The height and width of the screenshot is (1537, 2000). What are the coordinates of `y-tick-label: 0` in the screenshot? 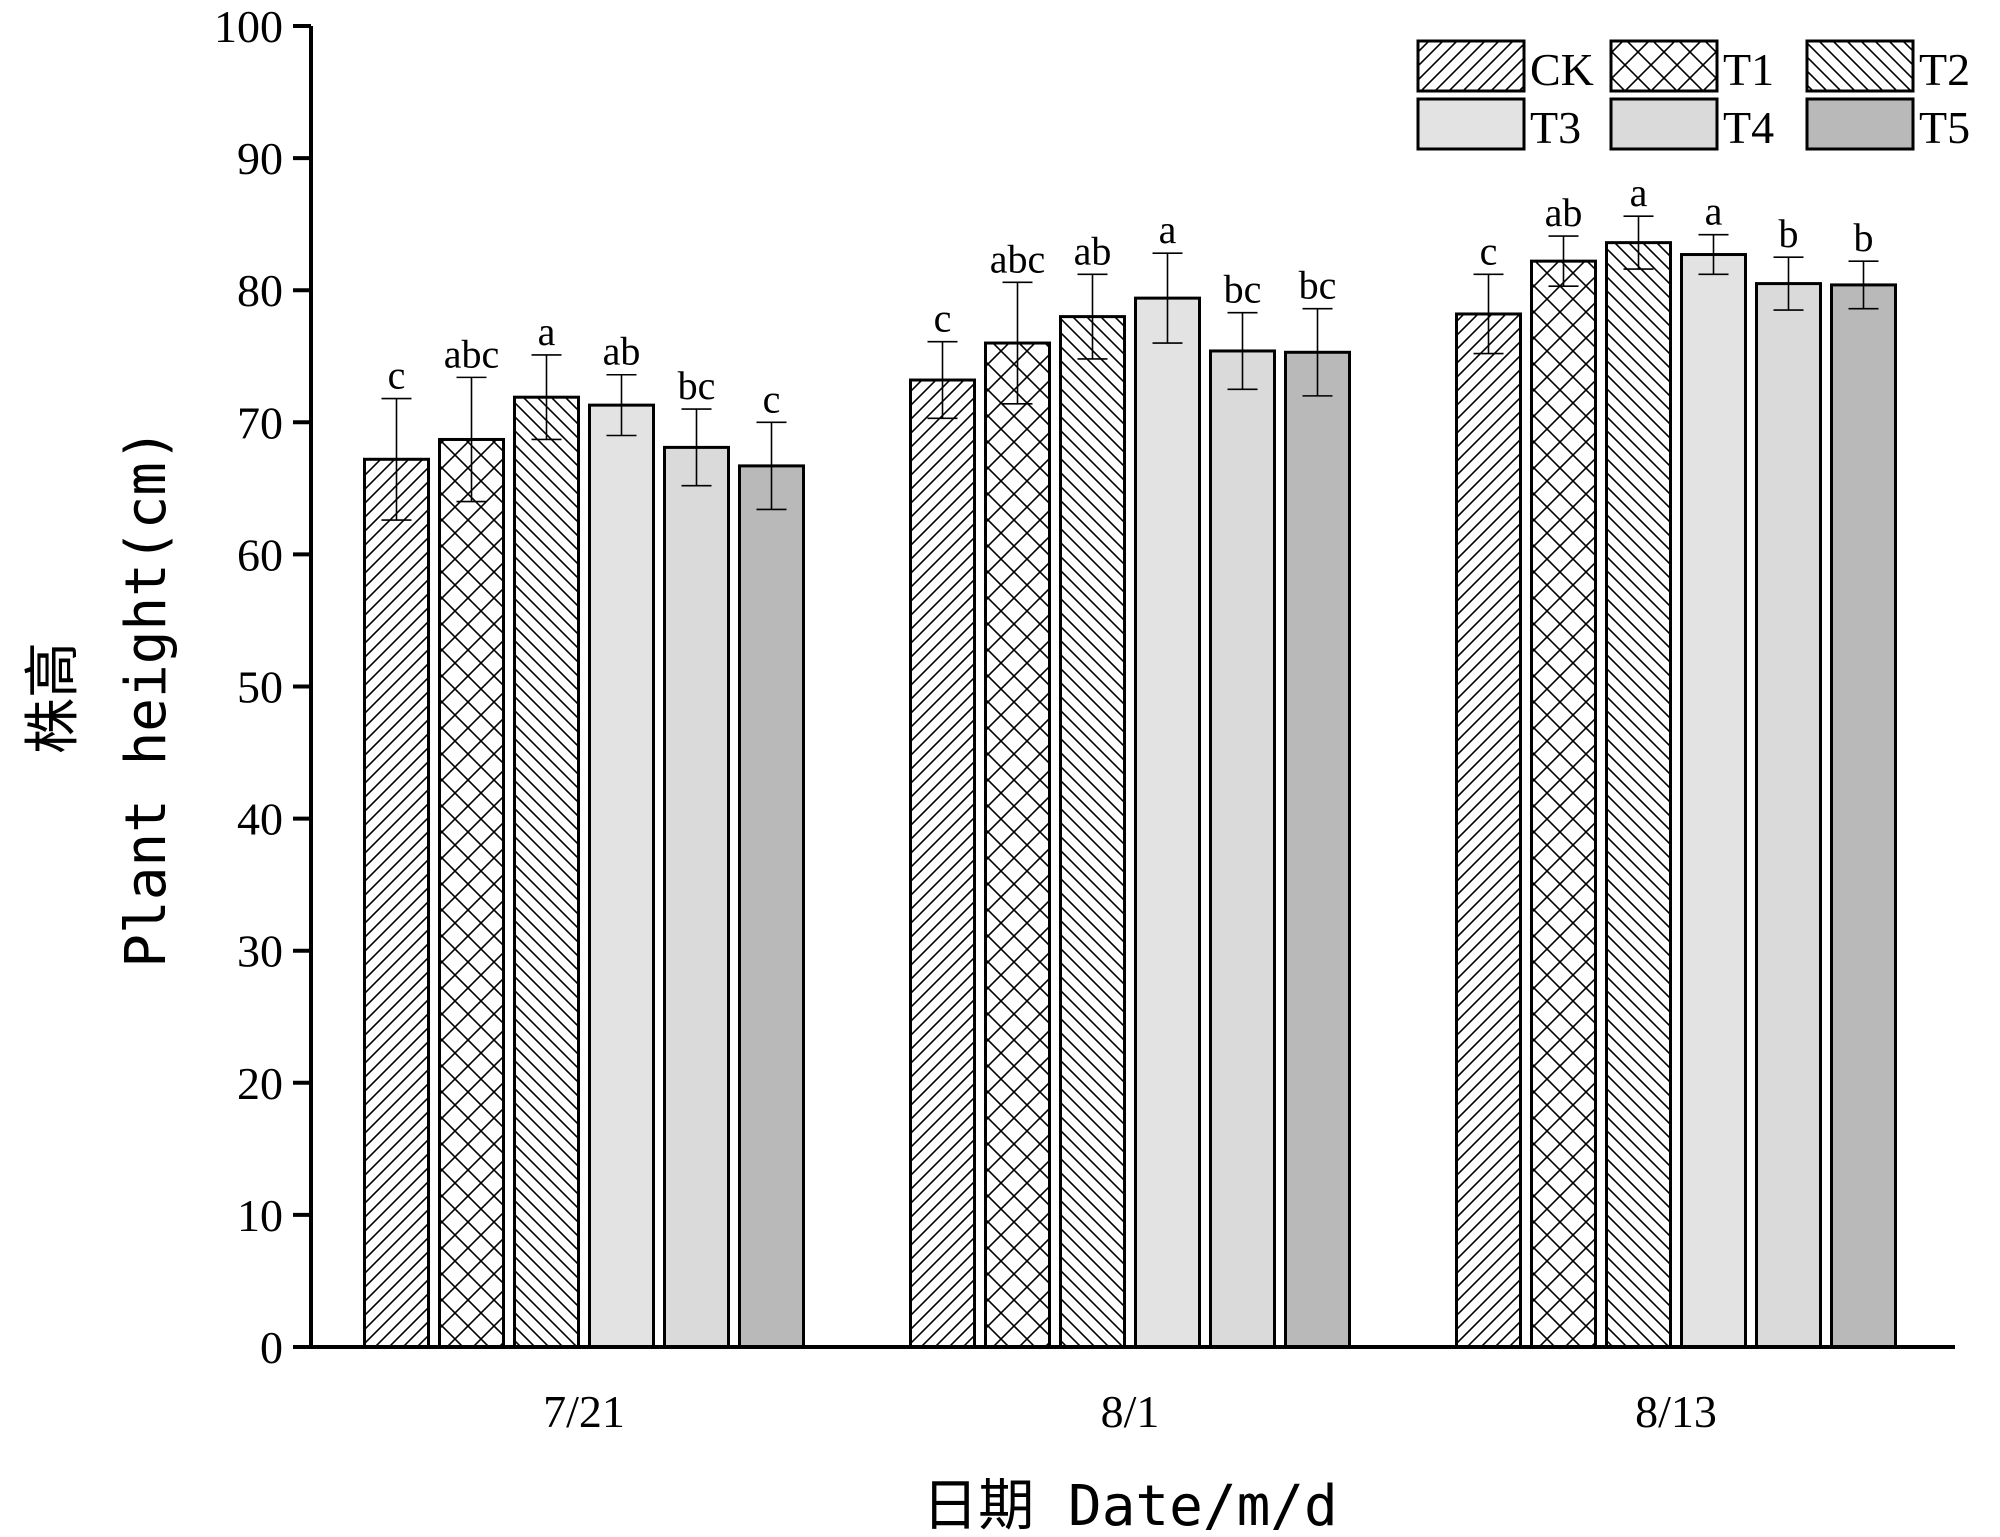 It's located at (271, 1347).